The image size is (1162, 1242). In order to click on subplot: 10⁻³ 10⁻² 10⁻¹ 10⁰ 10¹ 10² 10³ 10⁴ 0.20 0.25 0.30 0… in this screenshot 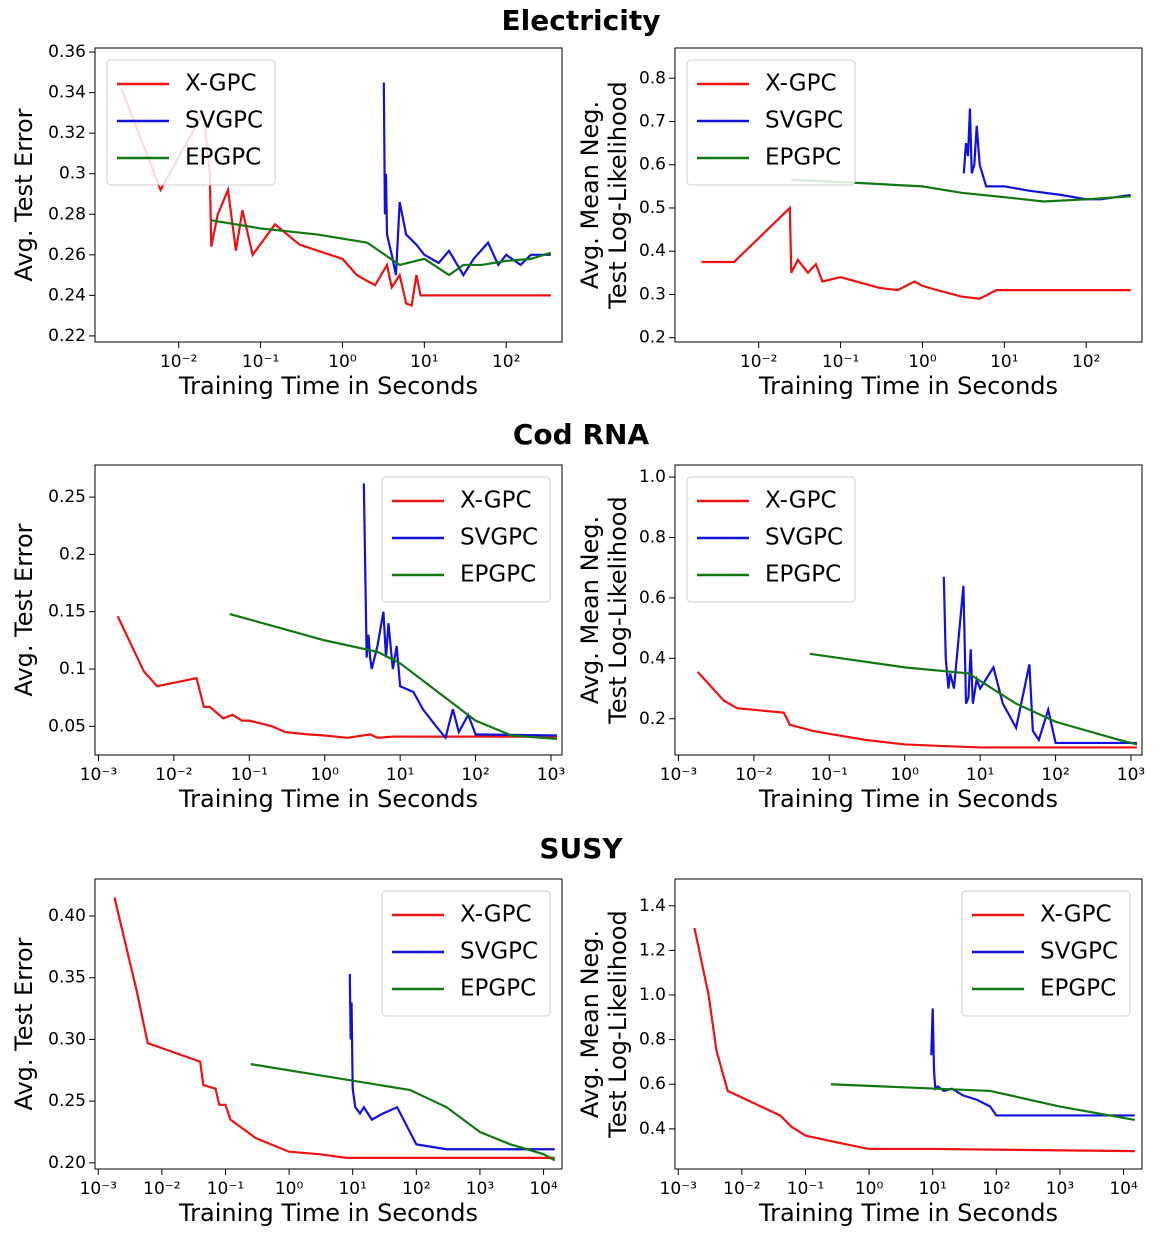, I will do `click(286, 1052)`.